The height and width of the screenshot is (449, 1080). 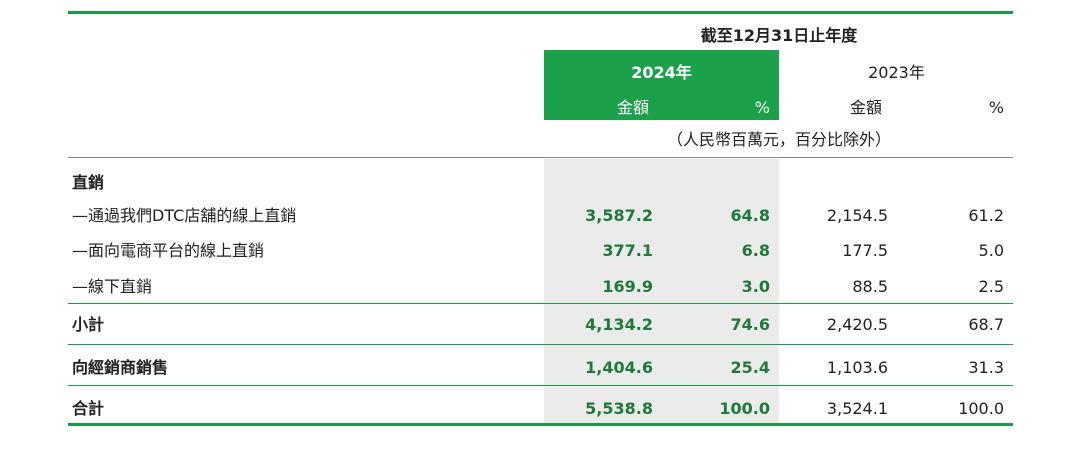 I want to click on cell: 5,538.8, so click(x=619, y=408).